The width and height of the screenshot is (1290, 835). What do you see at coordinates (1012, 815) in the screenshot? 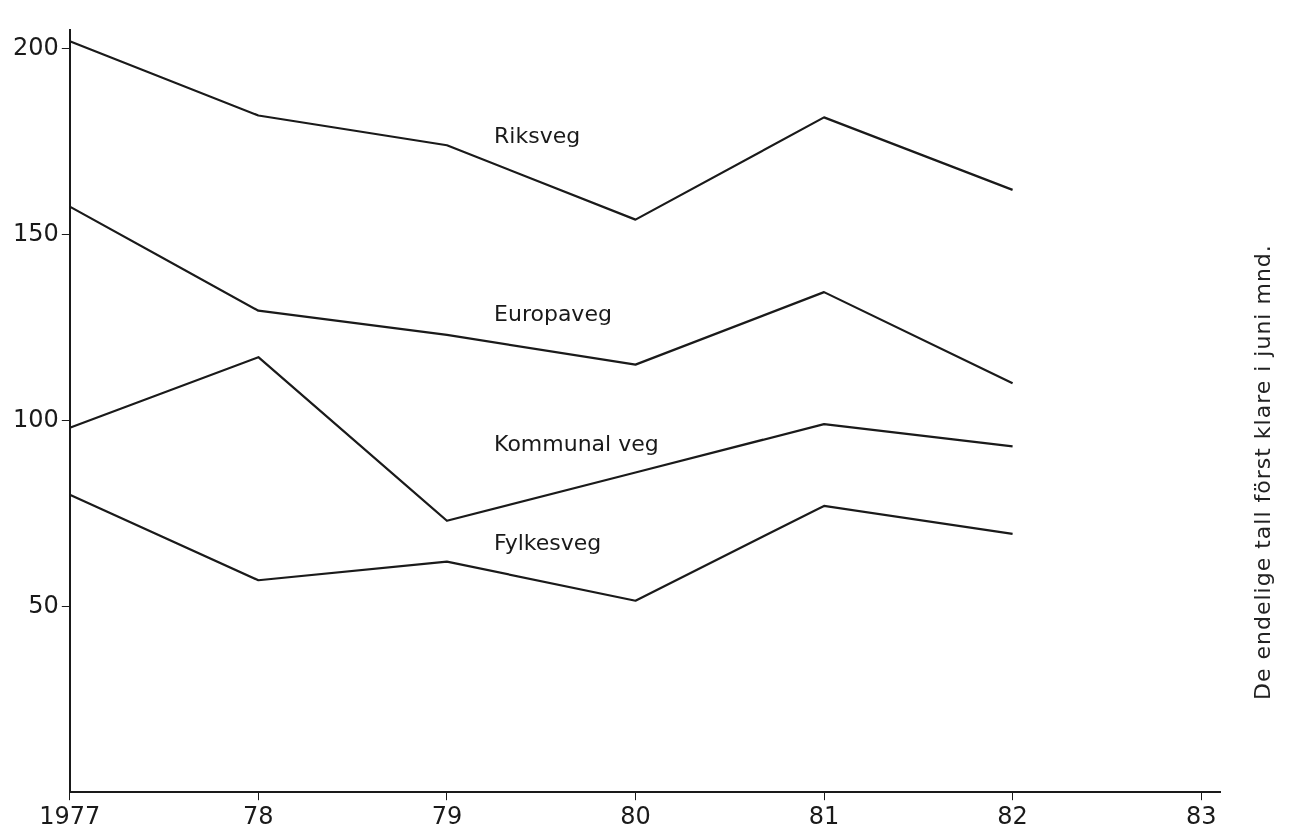
I see `x-tick-label: 82` at bounding box center [1012, 815].